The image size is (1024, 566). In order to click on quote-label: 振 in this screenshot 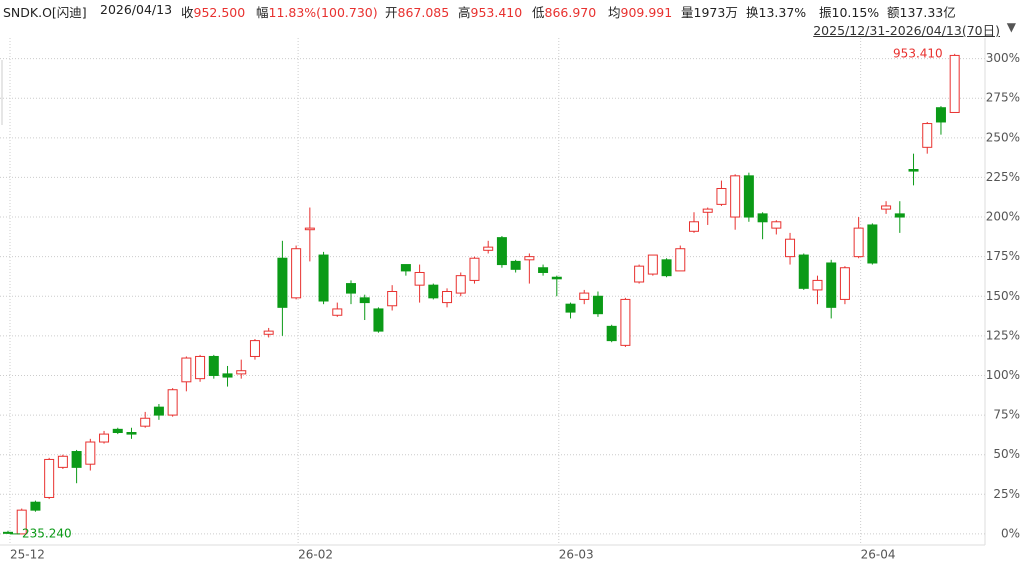, I will do `click(825, 12)`.